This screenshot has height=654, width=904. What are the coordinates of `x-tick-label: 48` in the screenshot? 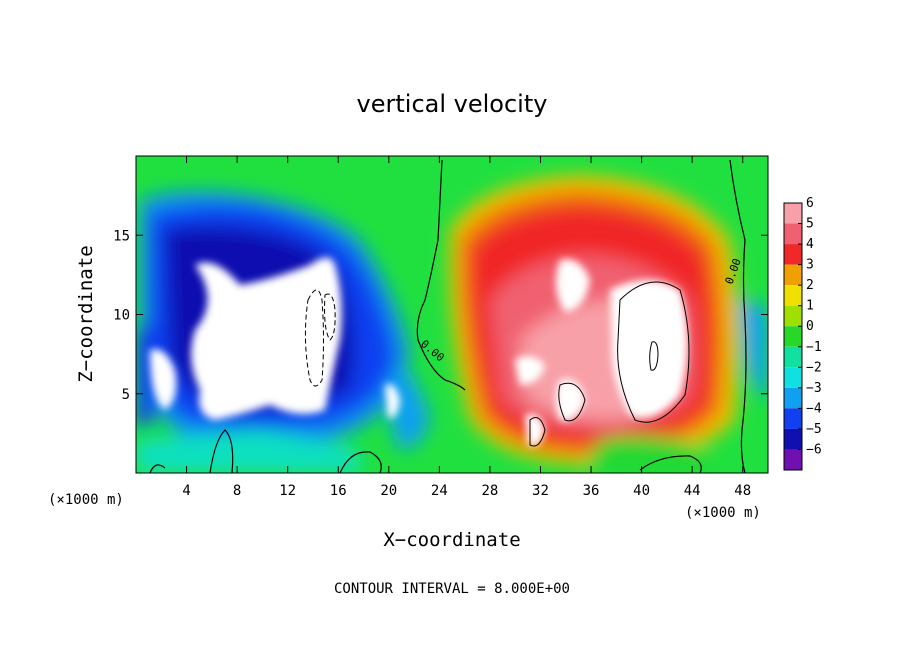 It's located at (742, 491).